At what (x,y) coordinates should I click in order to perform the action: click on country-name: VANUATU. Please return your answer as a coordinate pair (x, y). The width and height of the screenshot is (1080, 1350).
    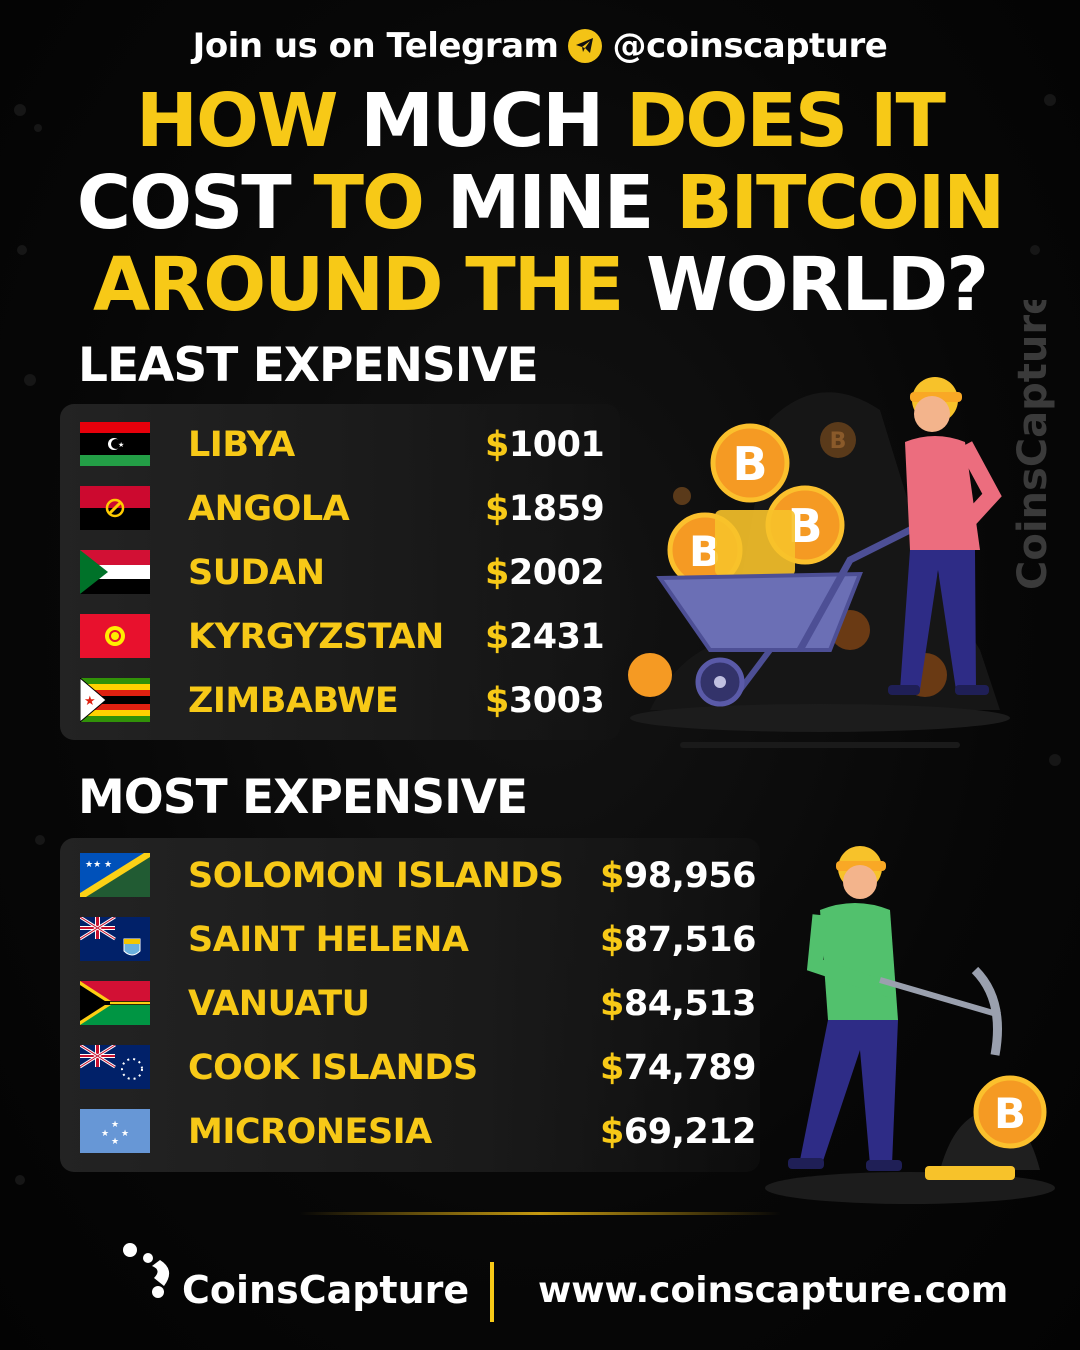
    Looking at the image, I should click on (279, 1004).